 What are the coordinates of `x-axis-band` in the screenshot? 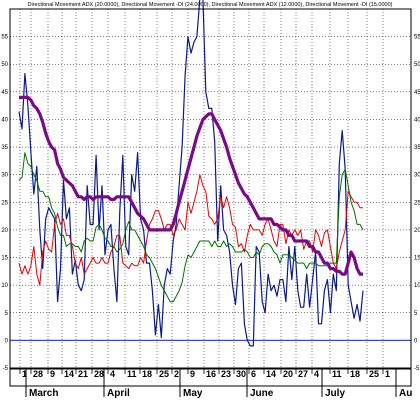 It's located at (210, 377).